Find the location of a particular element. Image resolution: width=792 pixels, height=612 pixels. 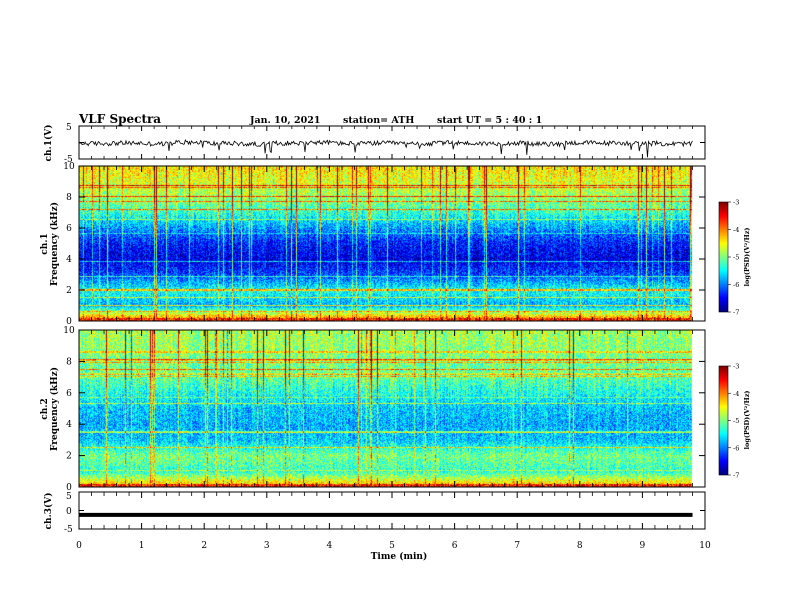

ch2-spectrogram-ylabel-channel: ch.2 is located at coordinates (45, 408).